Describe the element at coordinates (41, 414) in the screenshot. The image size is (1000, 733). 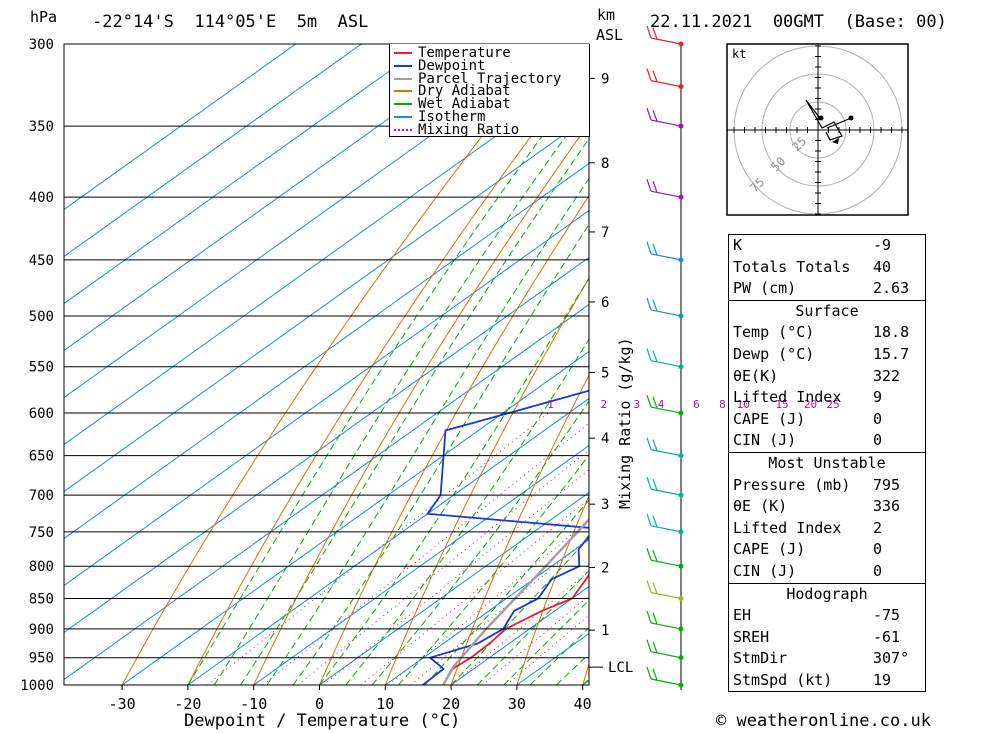
I see `pressure-tick-label: 600` at that location.